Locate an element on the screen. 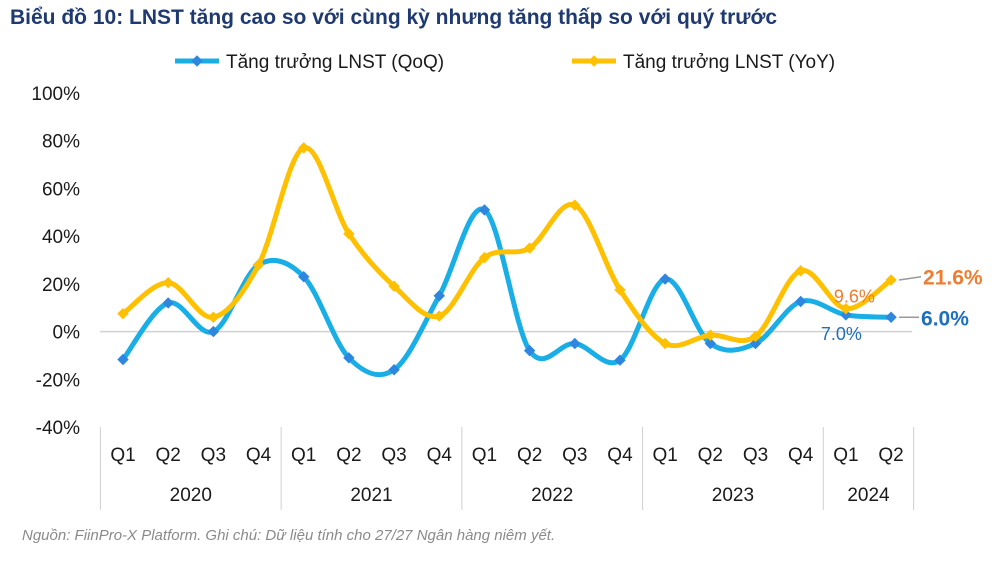 This screenshot has width=1000, height=564. y-tick-label: -40% is located at coordinates (58, 428).